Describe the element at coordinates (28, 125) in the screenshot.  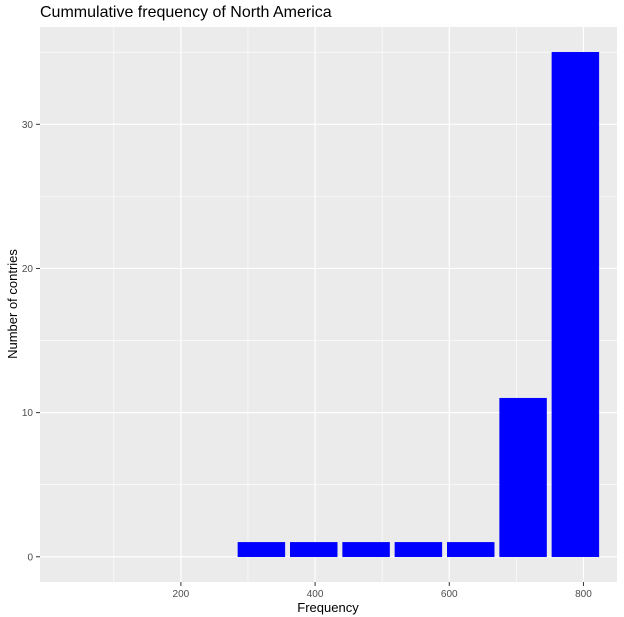
I see `y-tick-label: 30` at that location.